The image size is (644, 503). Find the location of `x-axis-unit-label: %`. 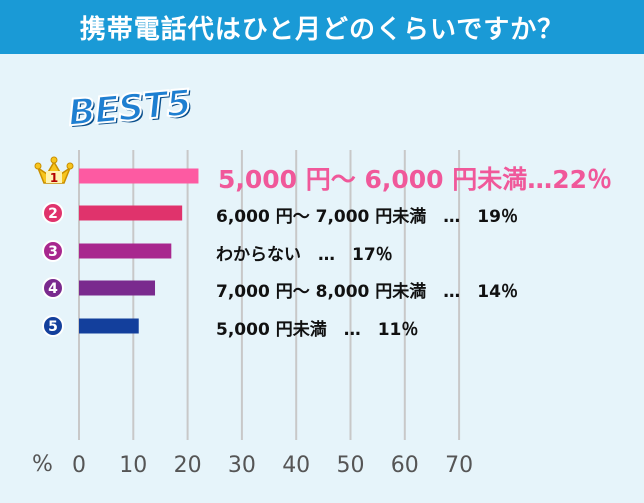

x-axis-unit-label: % is located at coordinates (42, 464).